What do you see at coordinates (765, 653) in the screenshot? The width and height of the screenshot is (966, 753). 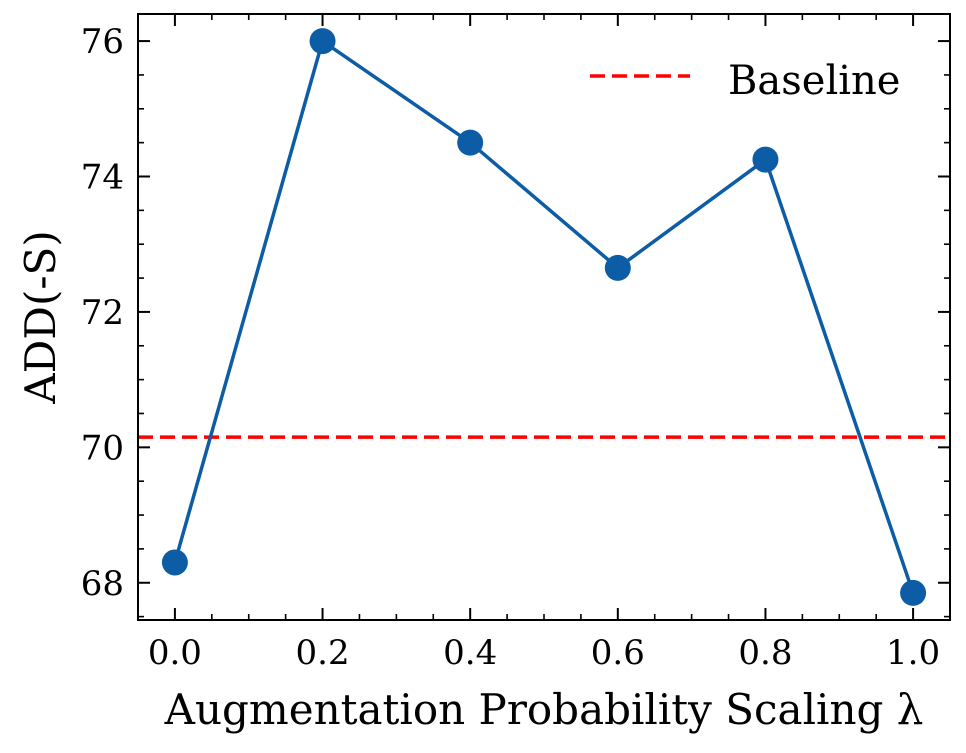 I see `x-tick-label: 0.8` at bounding box center [765, 653].